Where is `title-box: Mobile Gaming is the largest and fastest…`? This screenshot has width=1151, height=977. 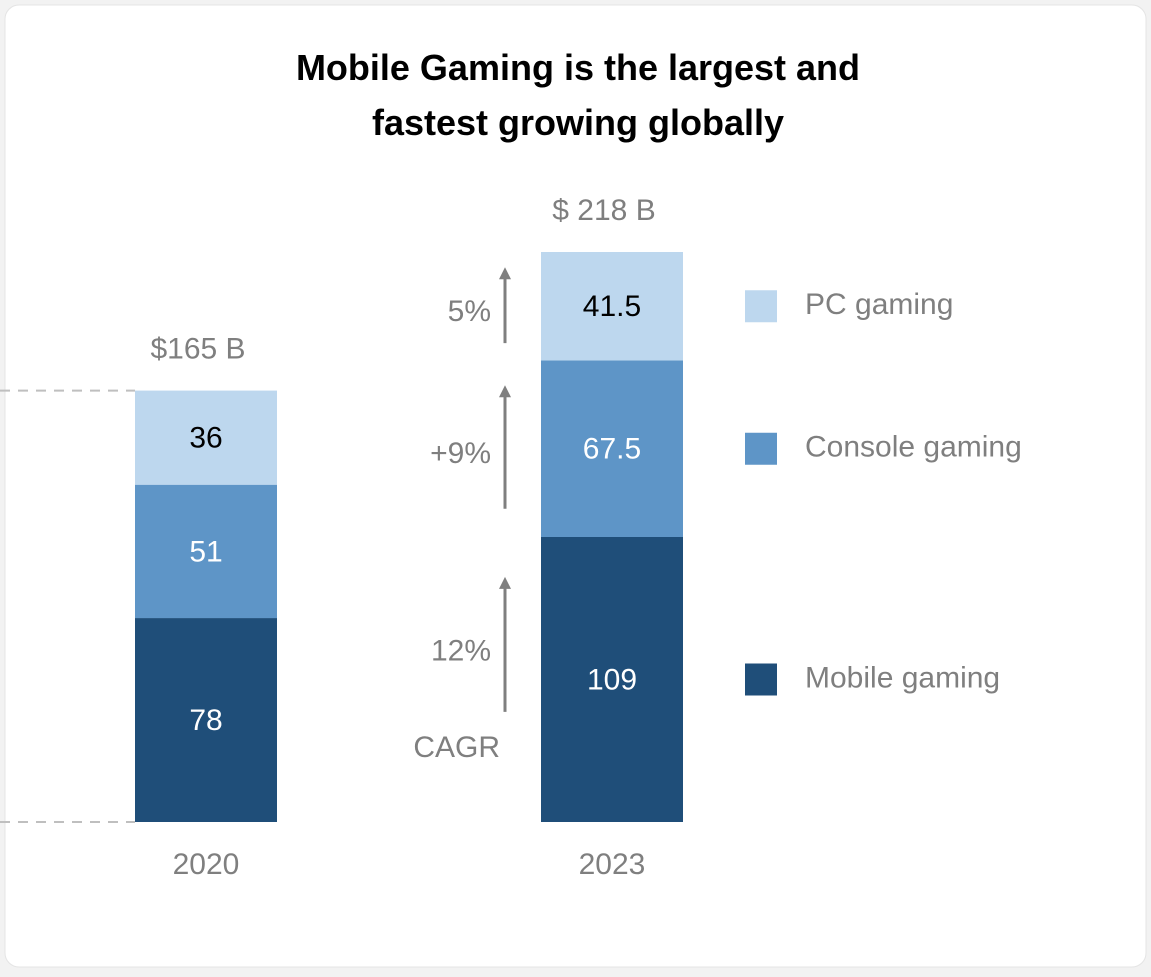 title-box: Mobile Gaming is the largest and fastest… is located at coordinates (578, 95).